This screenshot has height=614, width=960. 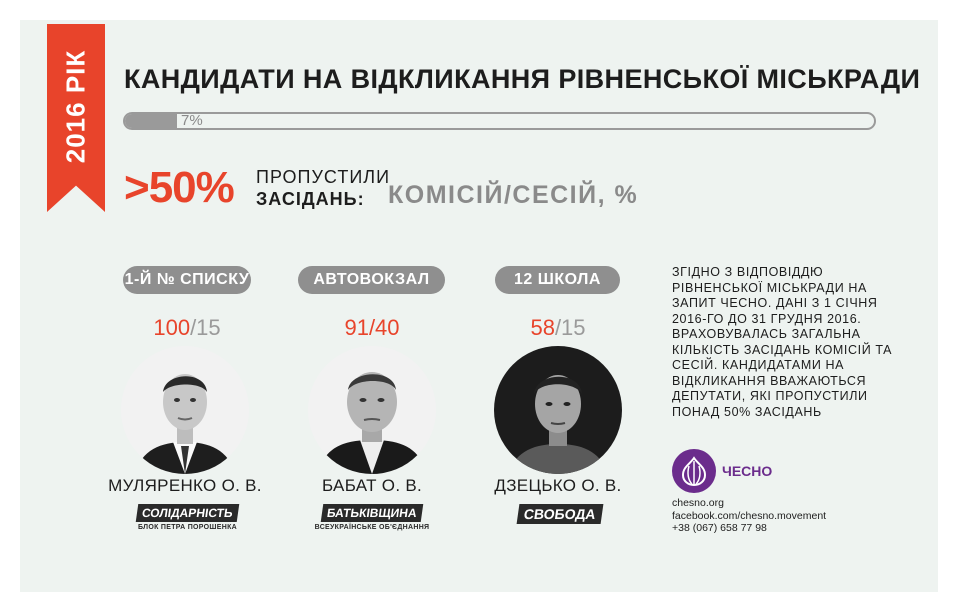 What do you see at coordinates (185, 485) in the screenshot?
I see `candidate-name: МУЛЯРЕНКО О. В.` at bounding box center [185, 485].